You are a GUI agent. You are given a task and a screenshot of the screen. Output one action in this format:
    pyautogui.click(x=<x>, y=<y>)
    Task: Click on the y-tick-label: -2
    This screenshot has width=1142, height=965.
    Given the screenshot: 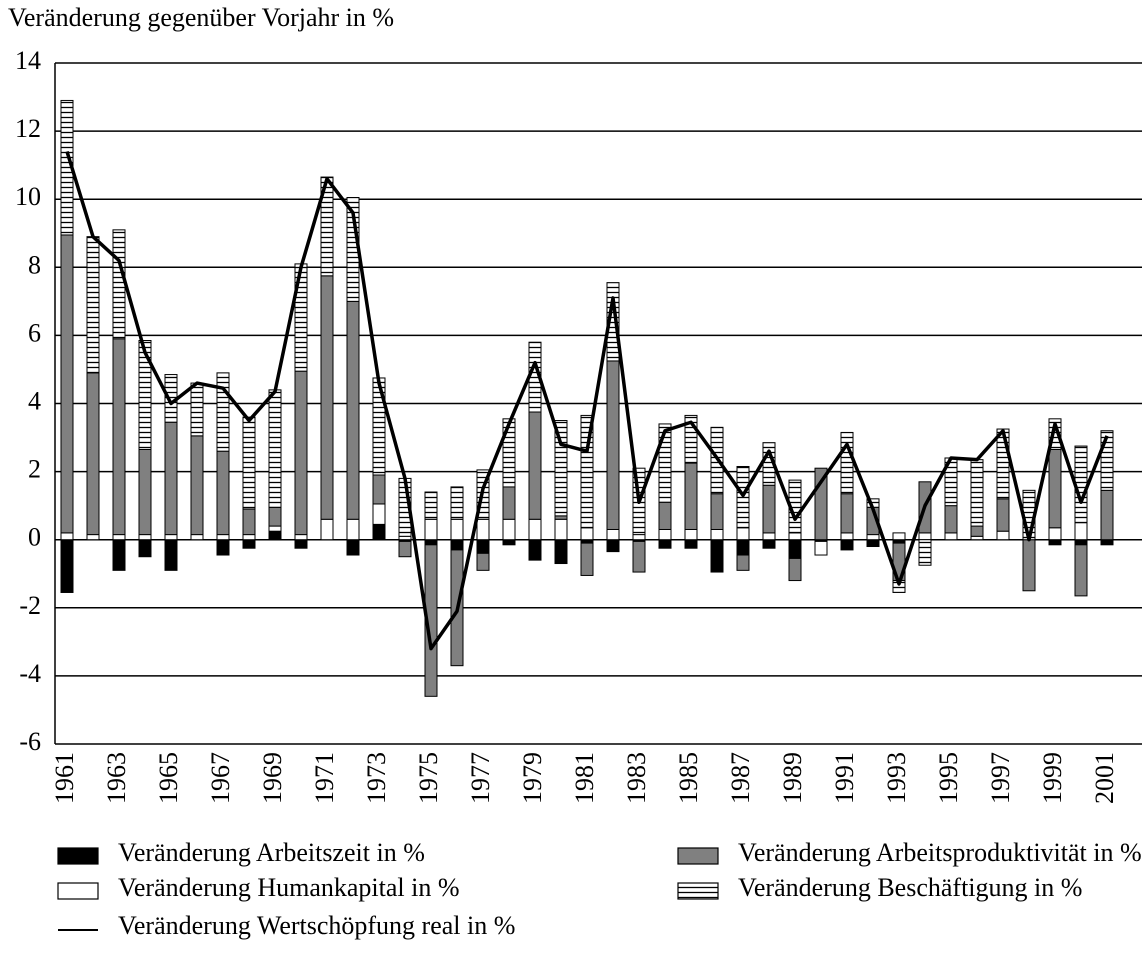 What is the action you would take?
    pyautogui.click(x=30, y=605)
    